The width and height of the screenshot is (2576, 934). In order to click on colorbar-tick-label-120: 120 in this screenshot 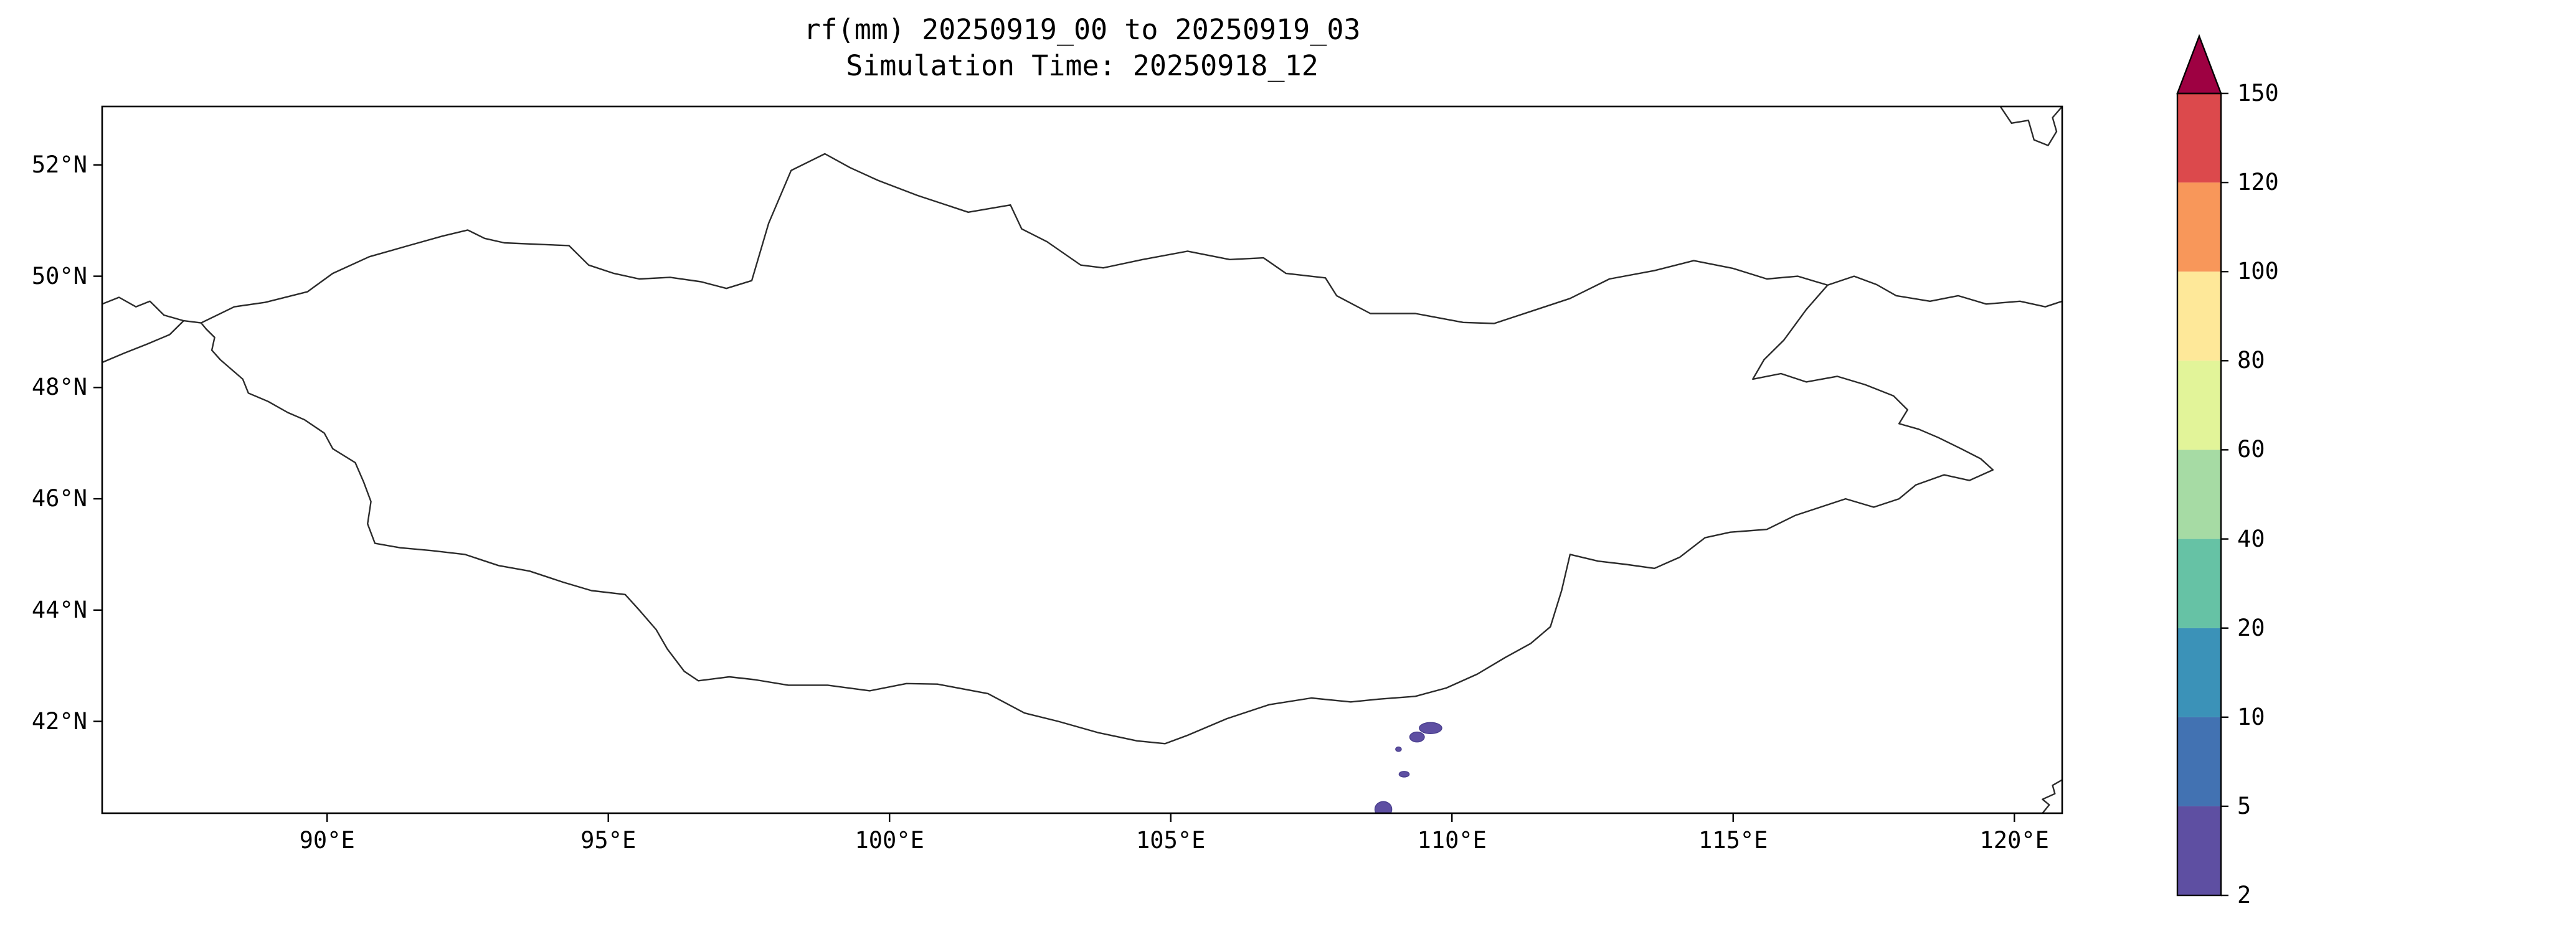, I will do `click(2258, 182)`.